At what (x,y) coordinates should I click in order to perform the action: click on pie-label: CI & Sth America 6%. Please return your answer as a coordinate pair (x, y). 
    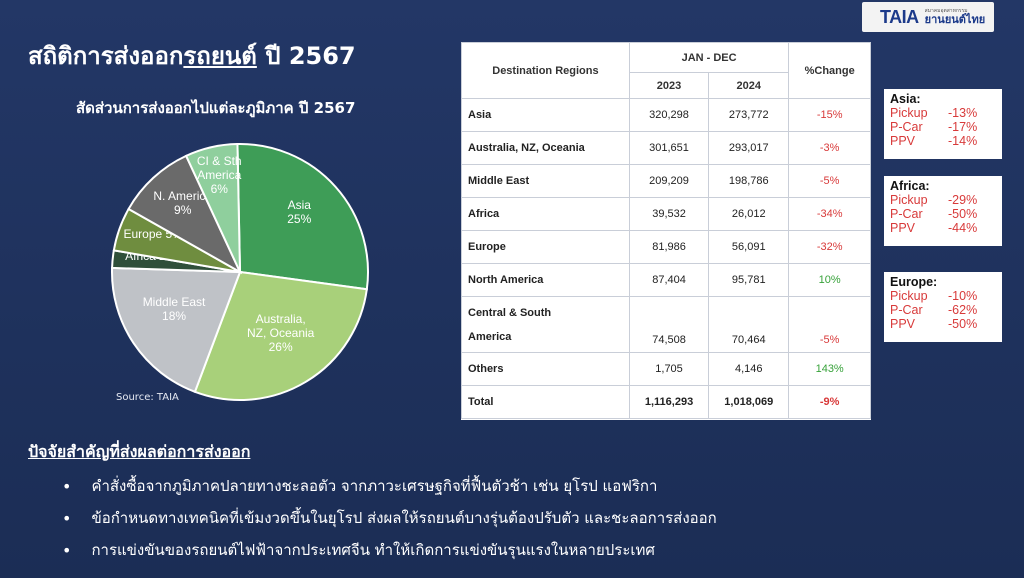
    Looking at the image, I should click on (219, 175).